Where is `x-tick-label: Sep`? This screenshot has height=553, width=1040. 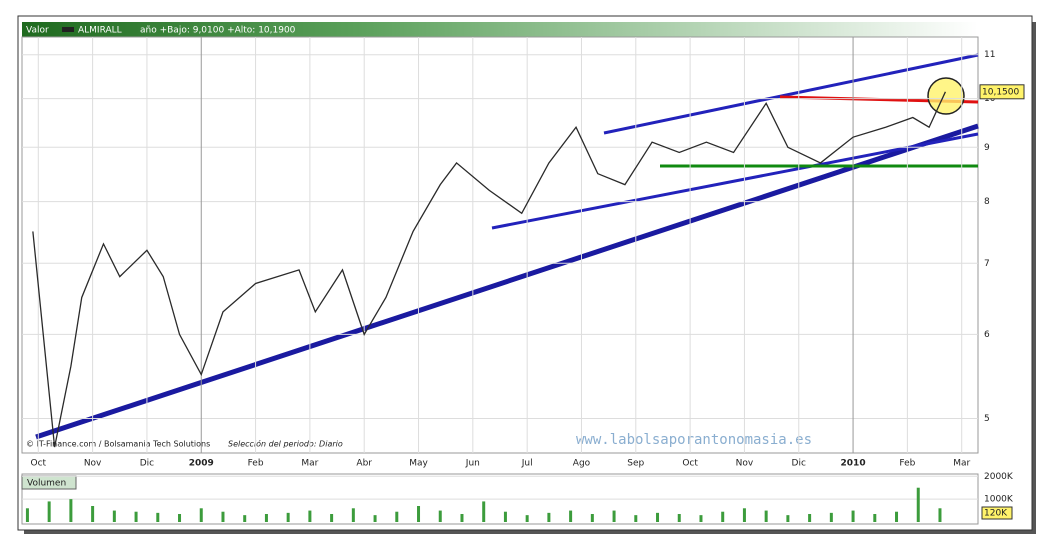 x-tick-label: Sep is located at coordinates (635, 464).